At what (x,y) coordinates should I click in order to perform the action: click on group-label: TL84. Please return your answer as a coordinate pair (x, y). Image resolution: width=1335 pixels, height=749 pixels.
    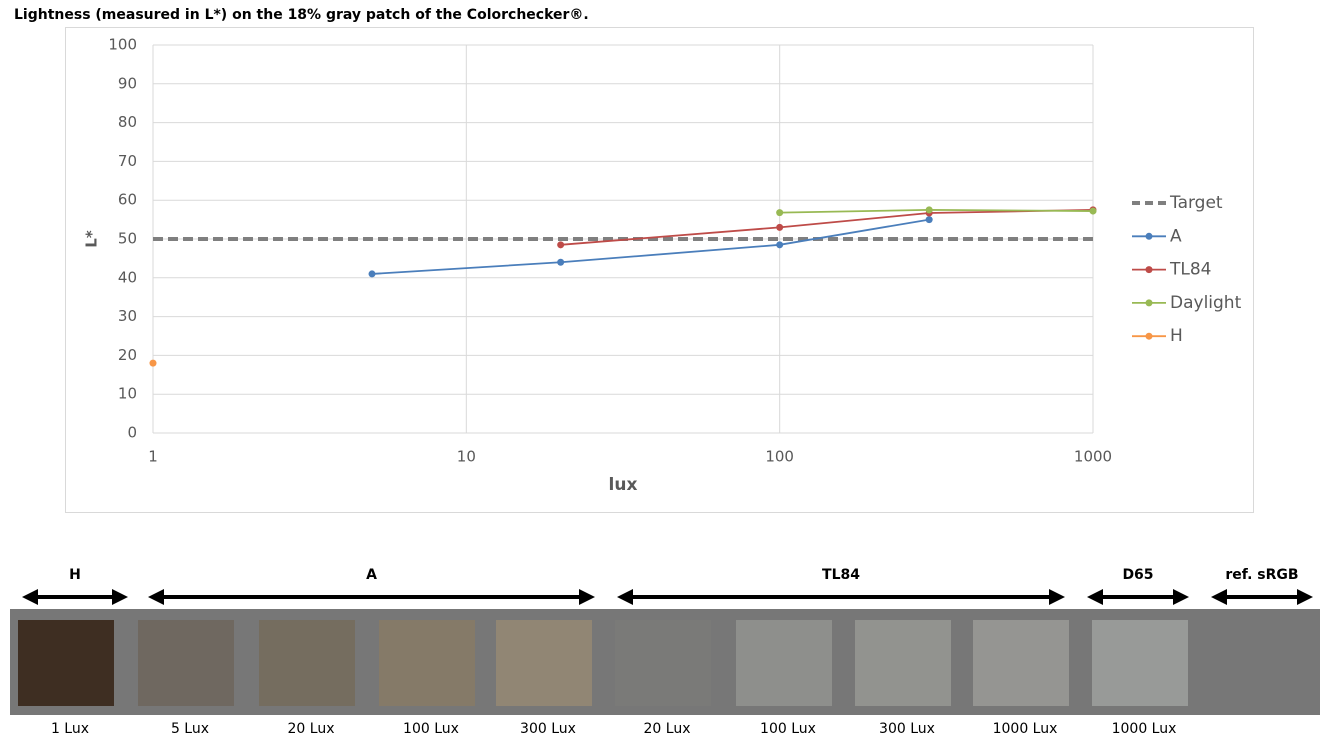
    Looking at the image, I should click on (841, 575).